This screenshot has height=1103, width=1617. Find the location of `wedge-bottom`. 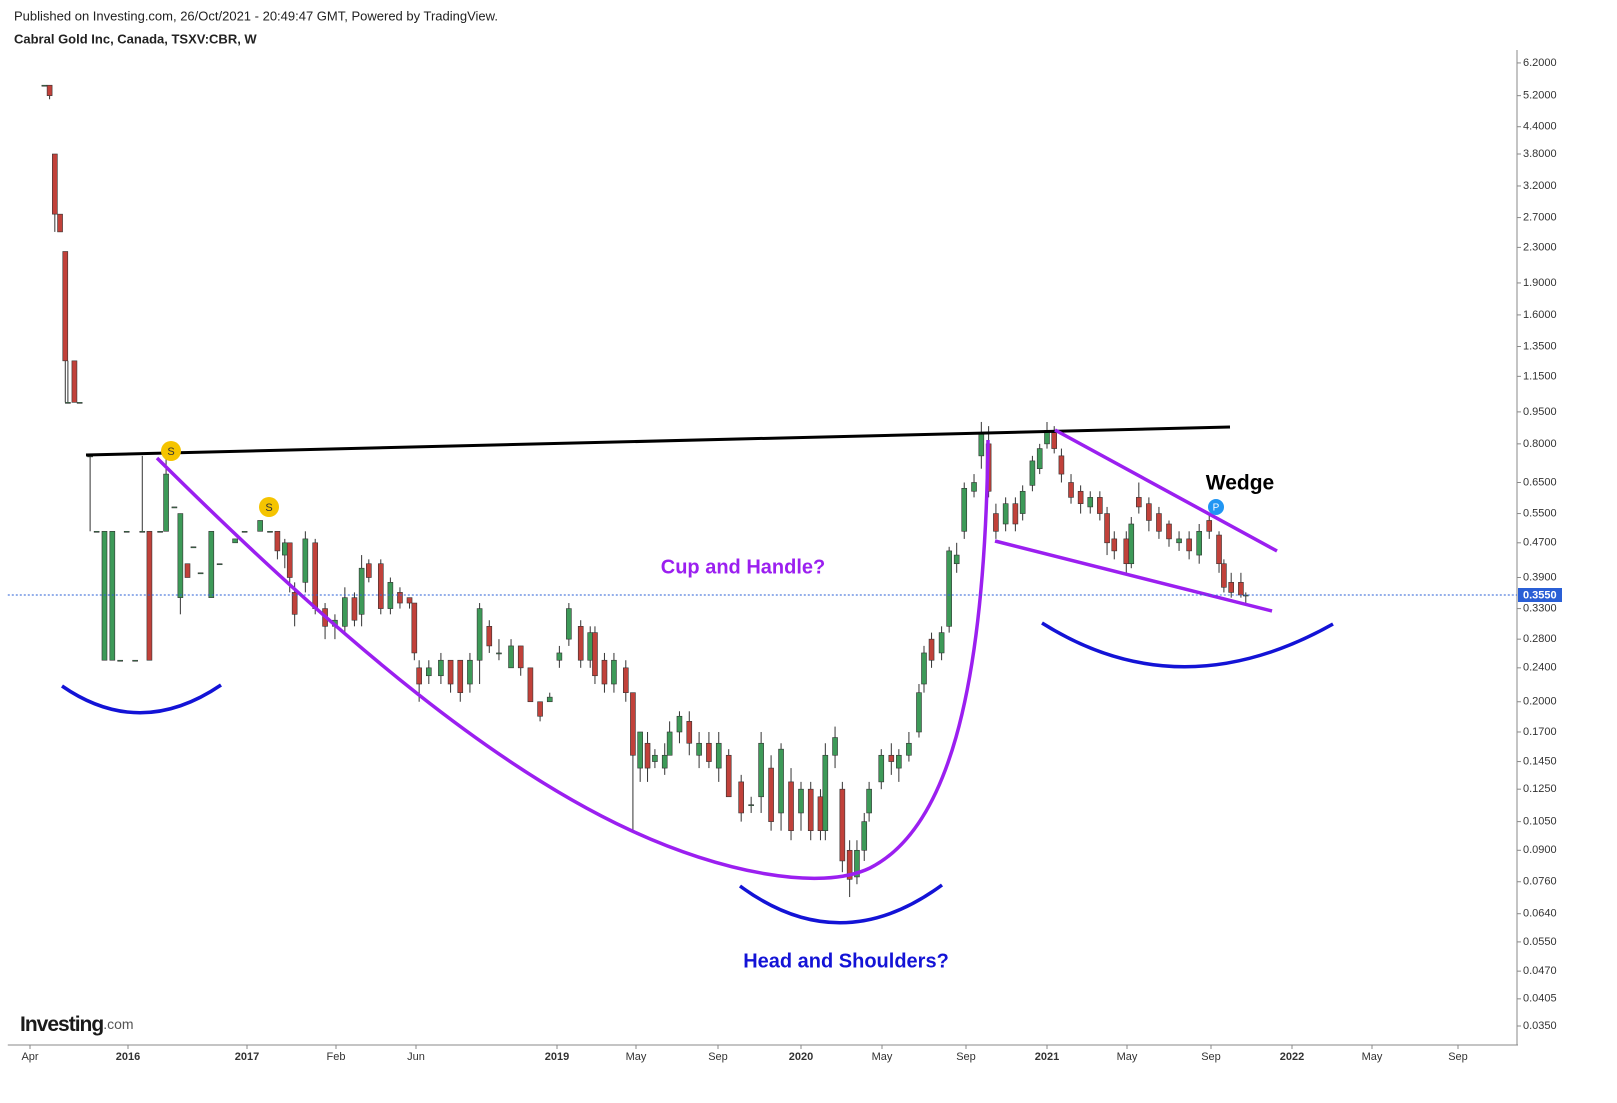

wedge-bottom is located at coordinates (1133, 576).